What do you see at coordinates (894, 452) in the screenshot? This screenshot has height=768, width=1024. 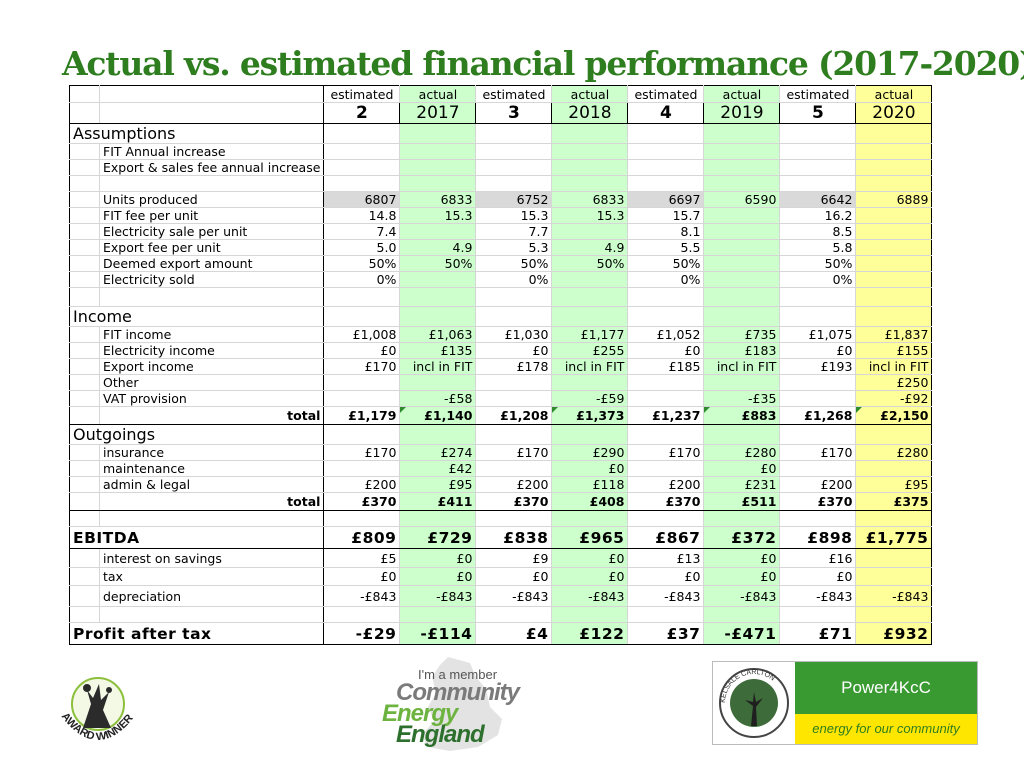 I see `value-cell: £280` at bounding box center [894, 452].